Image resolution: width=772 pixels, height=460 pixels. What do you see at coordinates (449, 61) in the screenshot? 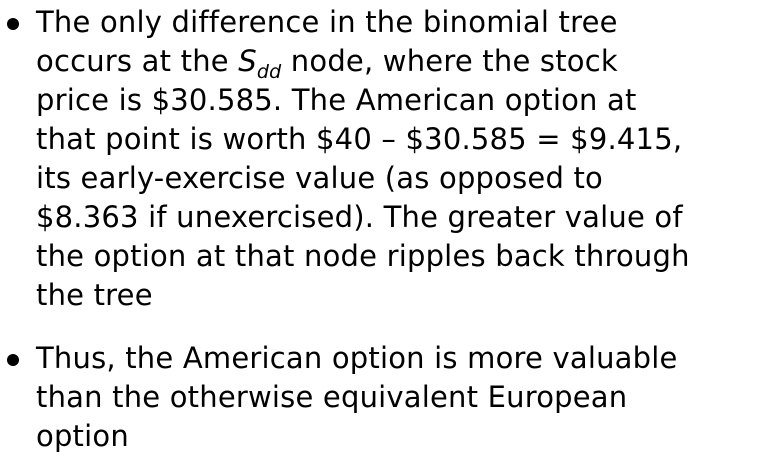
I see `text-fragment: node, where the stock` at bounding box center [449, 61].